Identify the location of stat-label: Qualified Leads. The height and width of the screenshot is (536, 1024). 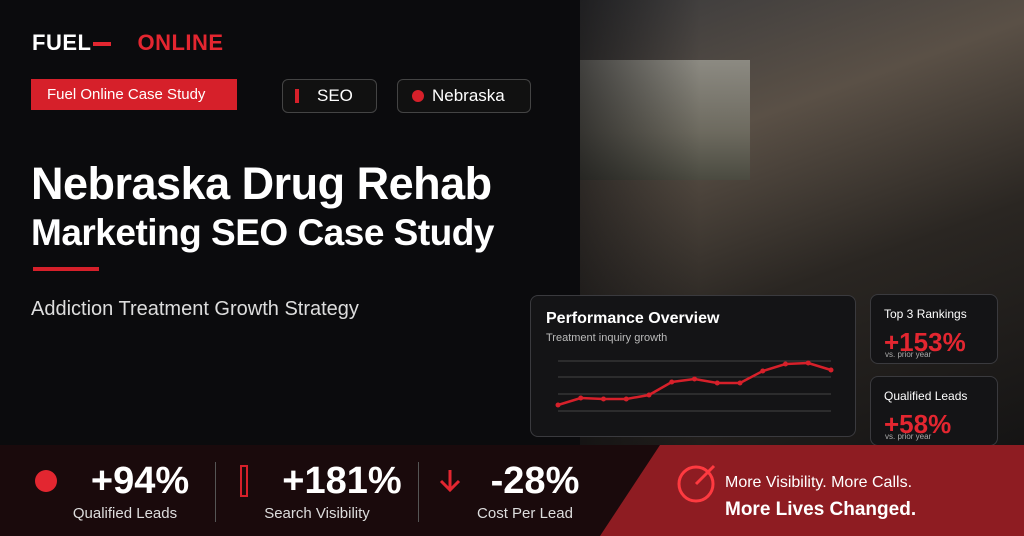
(125, 513).